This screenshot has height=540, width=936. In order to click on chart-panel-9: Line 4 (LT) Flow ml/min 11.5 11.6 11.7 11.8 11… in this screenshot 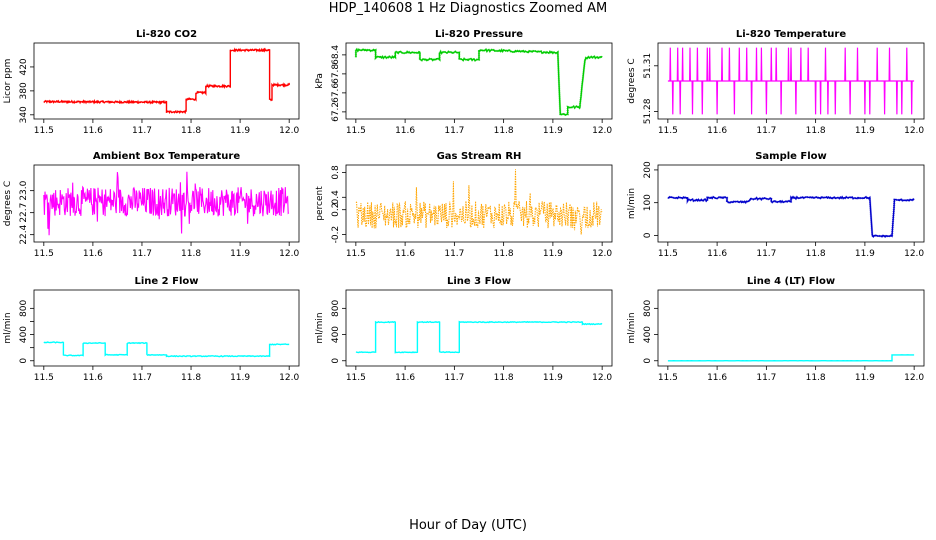, I will do `click(775, 329)`.